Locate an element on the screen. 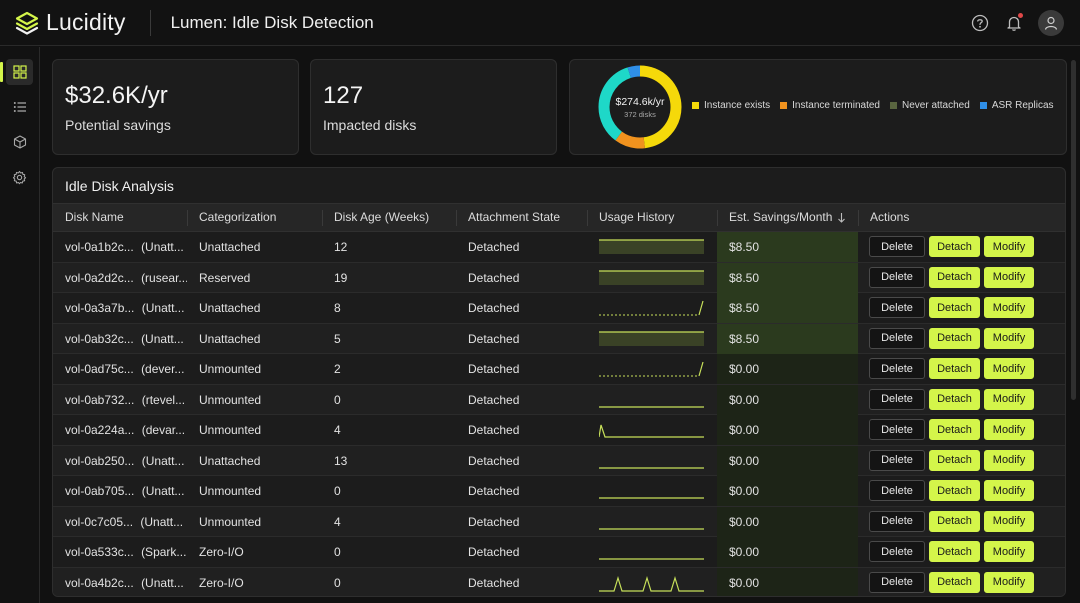 The width and height of the screenshot is (1080, 603). page-scrollbar is located at coordinates (1073, 230).